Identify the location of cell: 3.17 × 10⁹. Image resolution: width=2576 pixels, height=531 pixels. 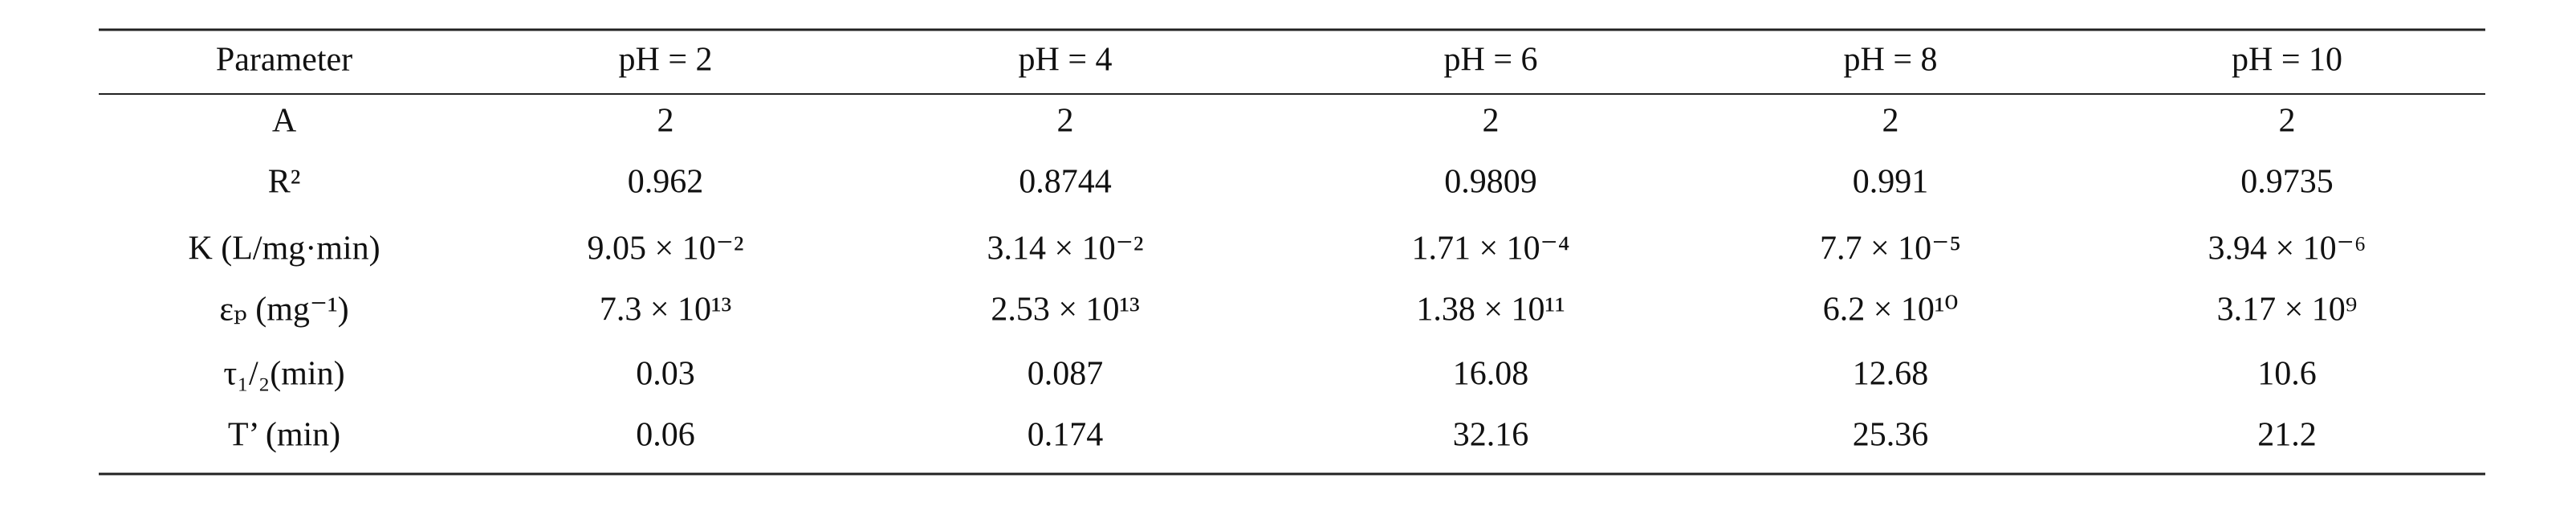
(2287, 310).